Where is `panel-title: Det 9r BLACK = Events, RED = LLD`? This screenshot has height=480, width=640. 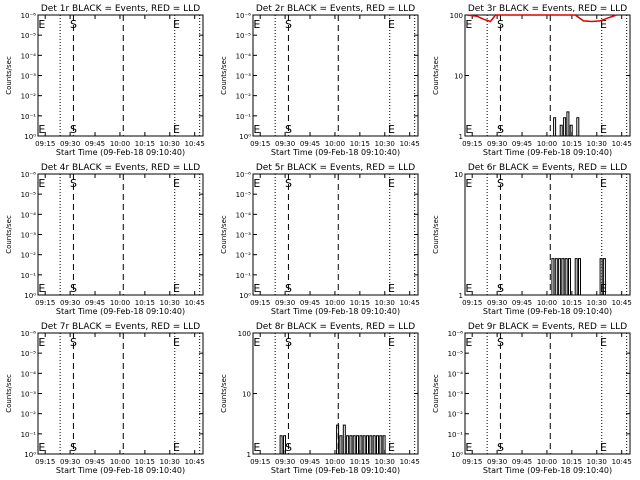
panel-title: Det 9r BLACK = Events, RED = LLD is located at coordinates (547, 327).